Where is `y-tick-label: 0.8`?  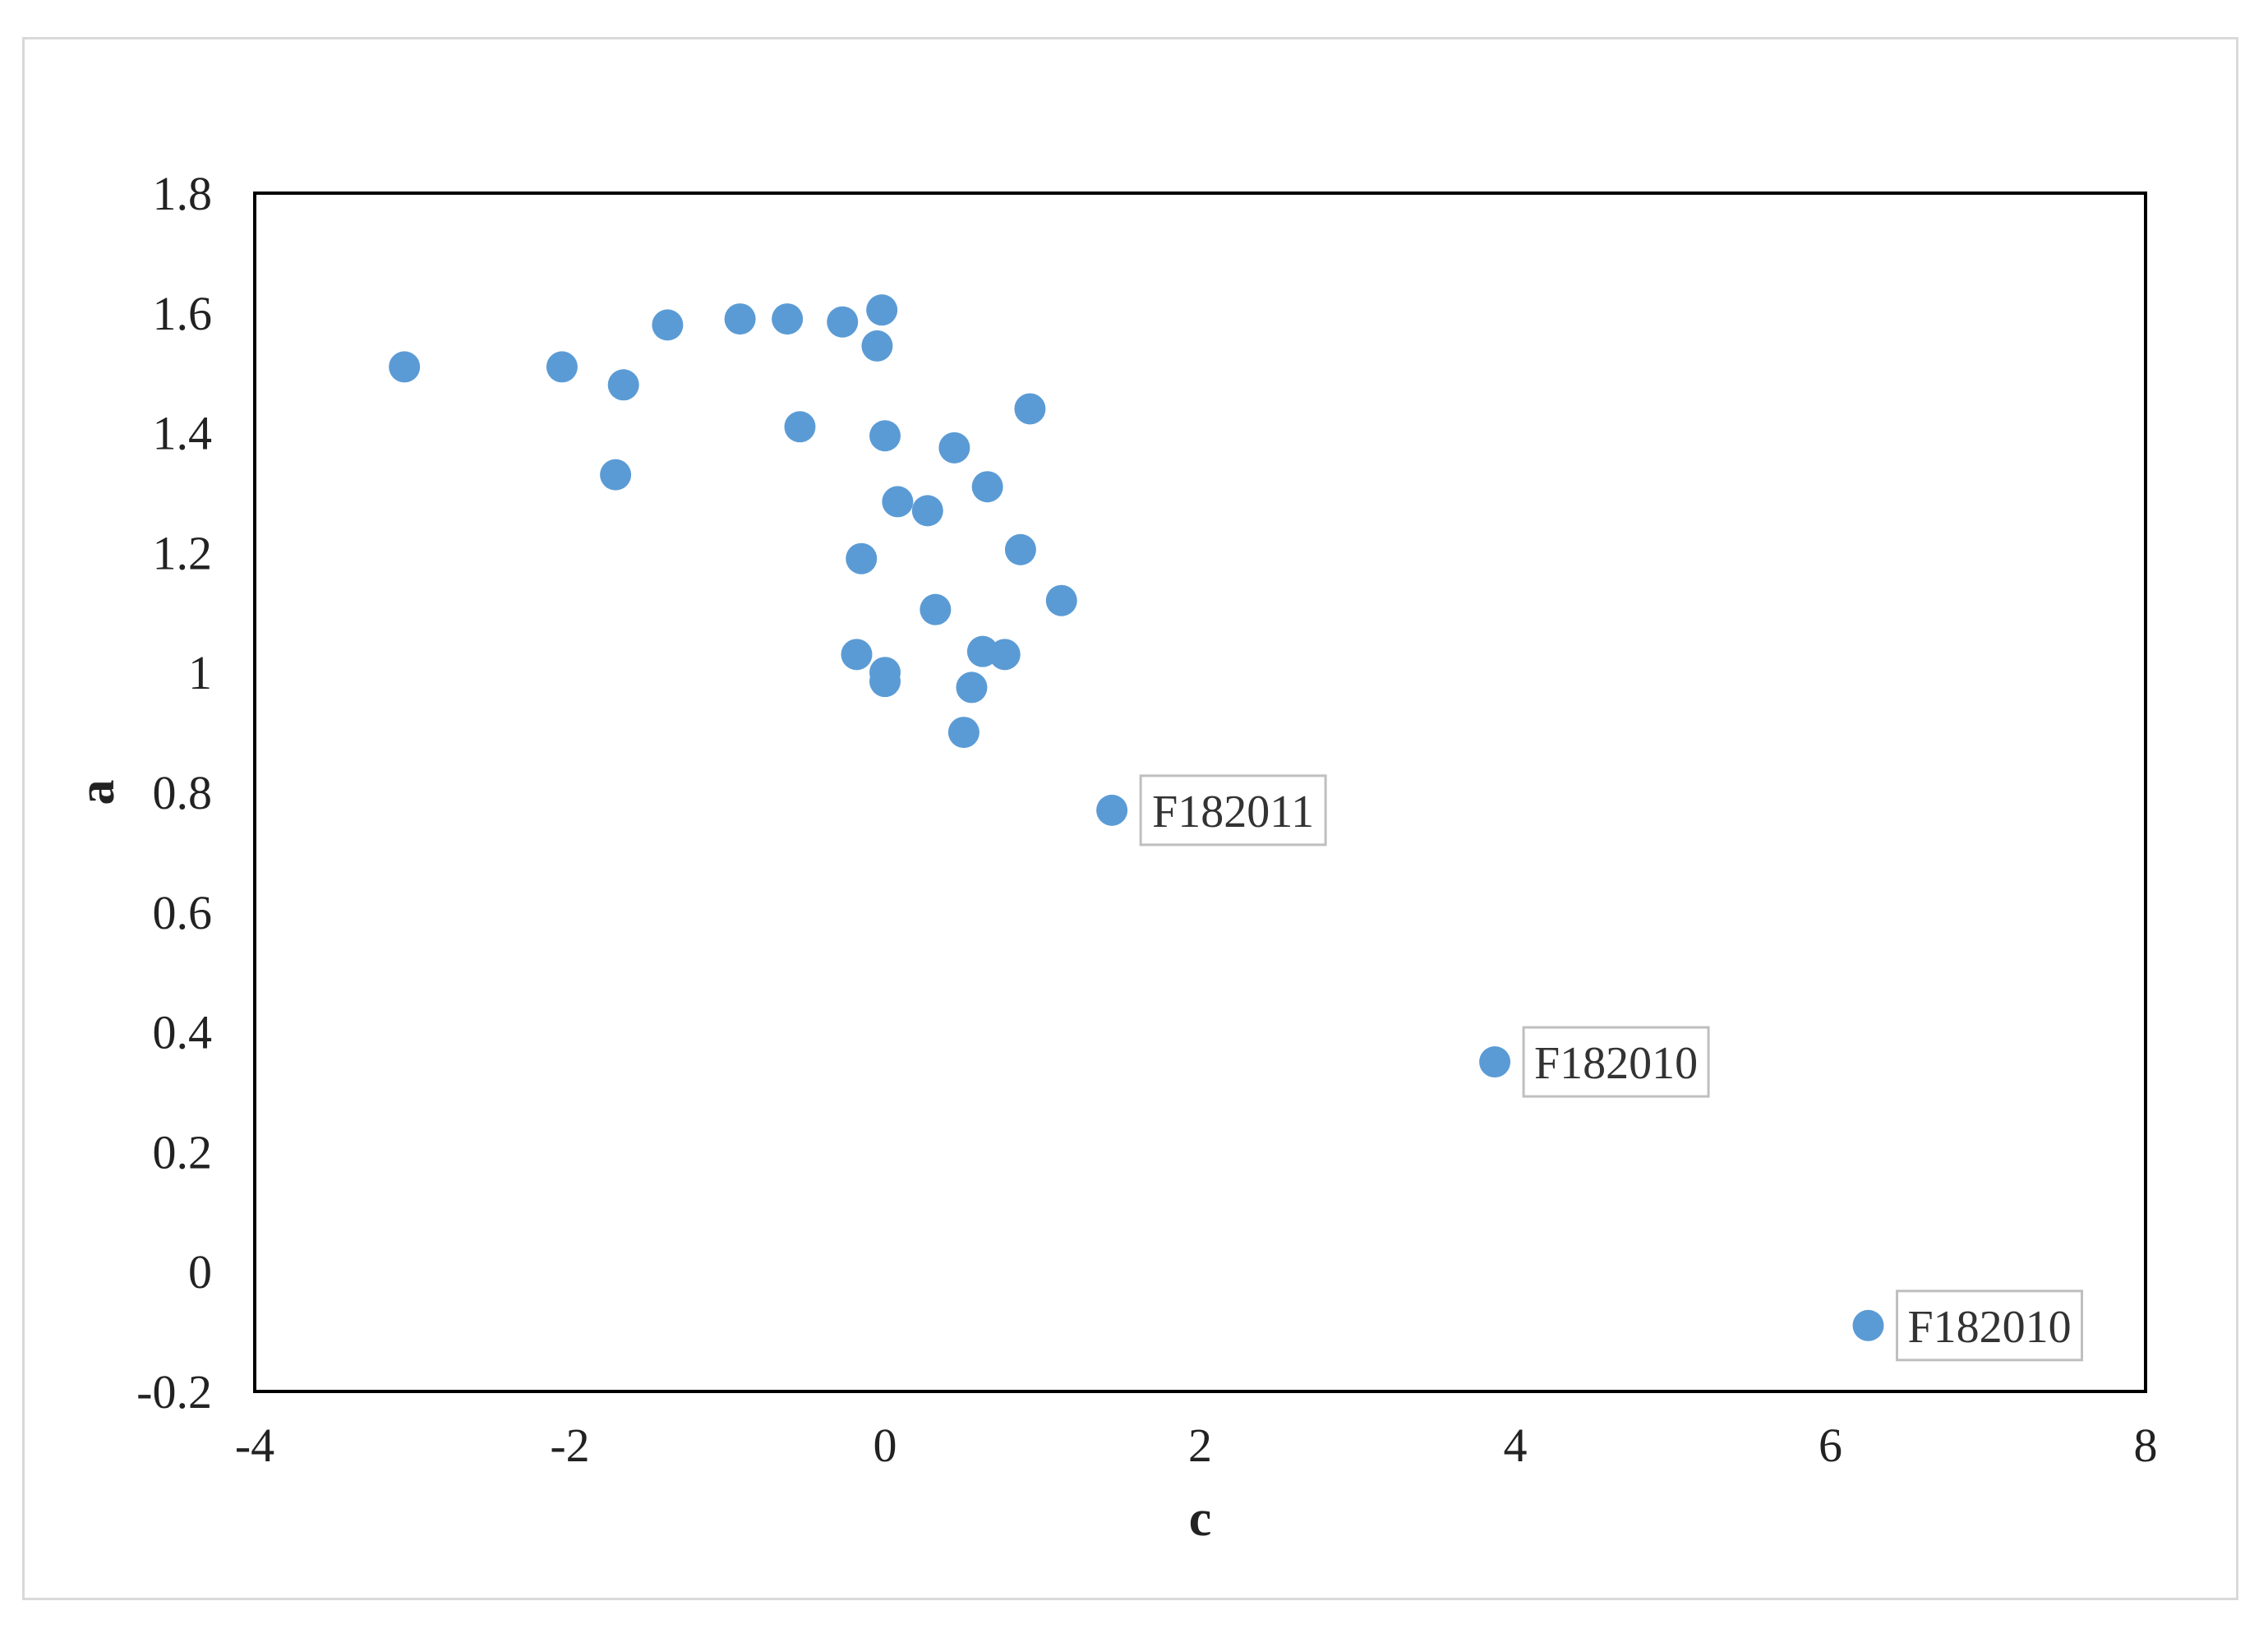 y-tick-label: 0.8 is located at coordinates (183, 792).